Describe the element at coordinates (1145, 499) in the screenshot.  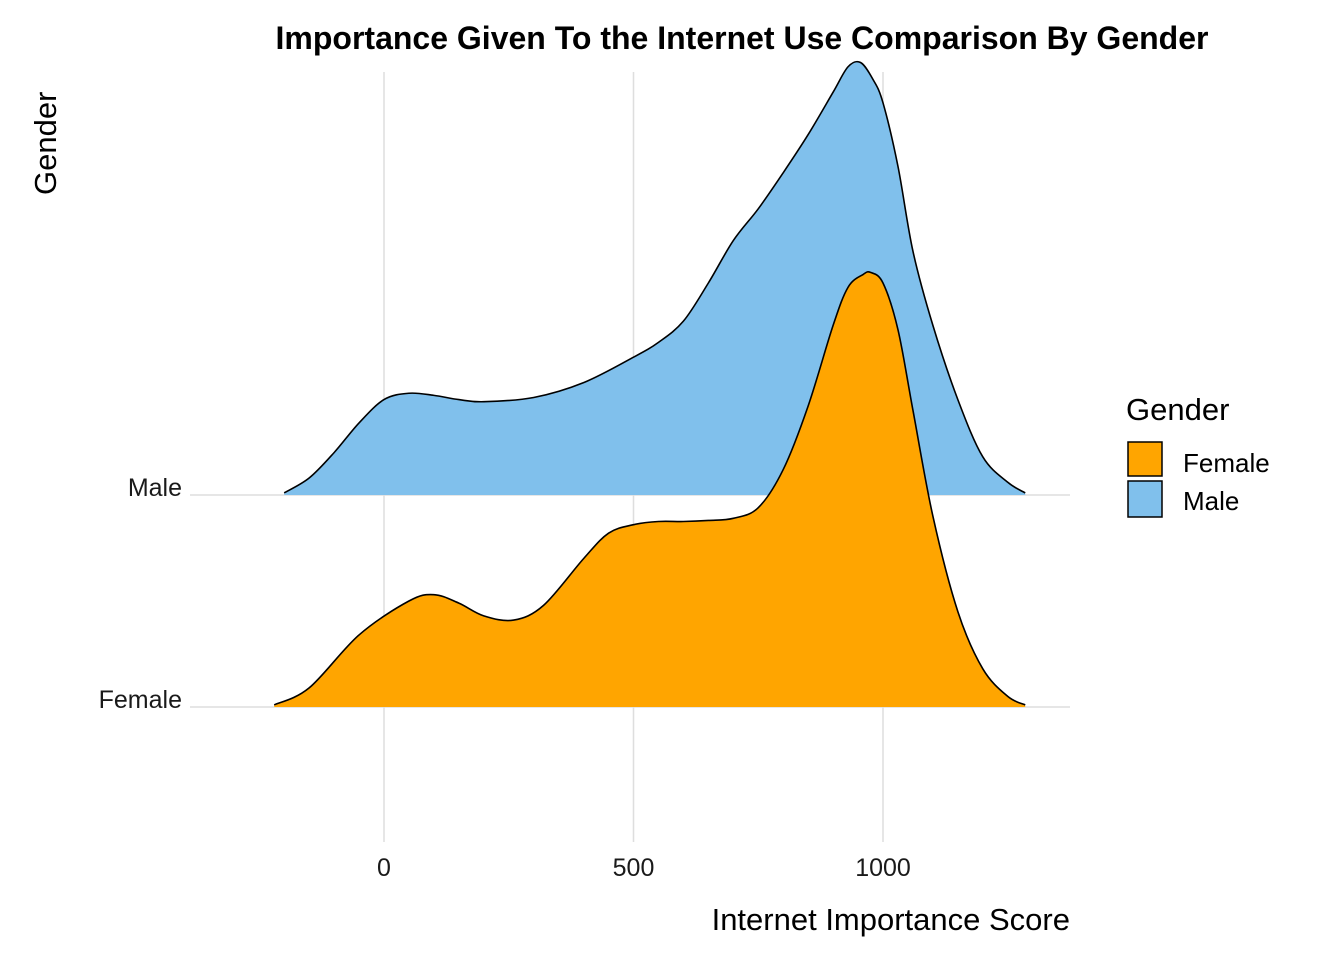
I see `legend-swatch-male` at that location.